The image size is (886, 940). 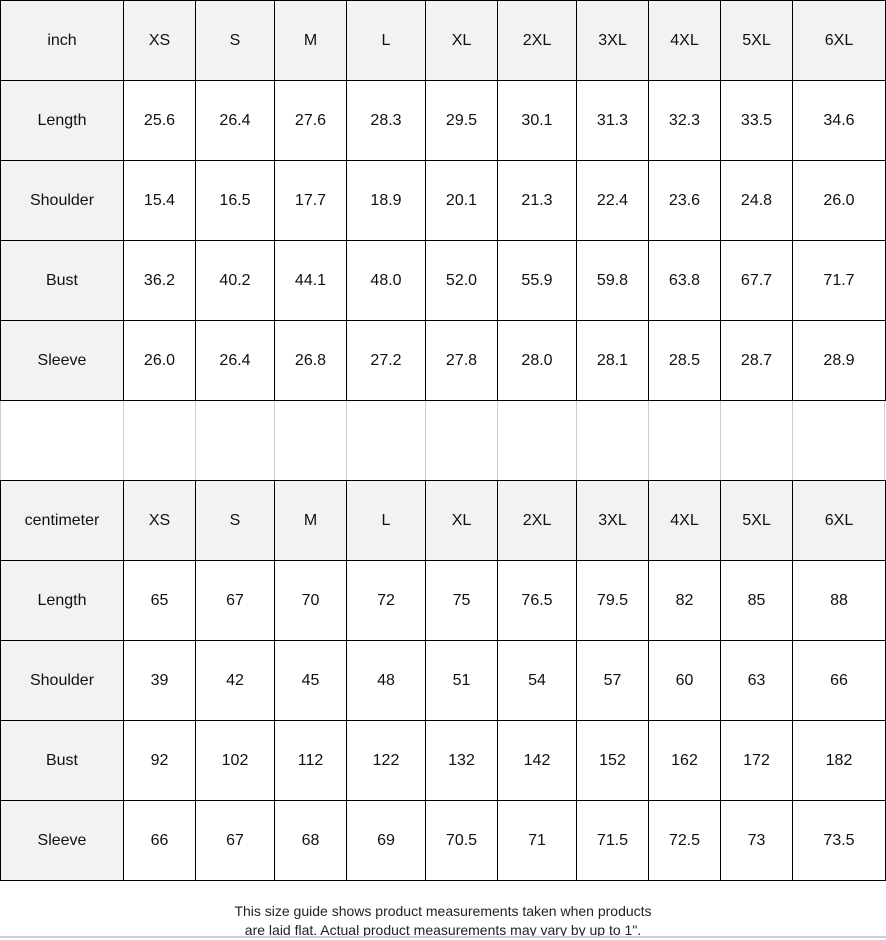 I want to click on row-label: Length, so click(x=62, y=120).